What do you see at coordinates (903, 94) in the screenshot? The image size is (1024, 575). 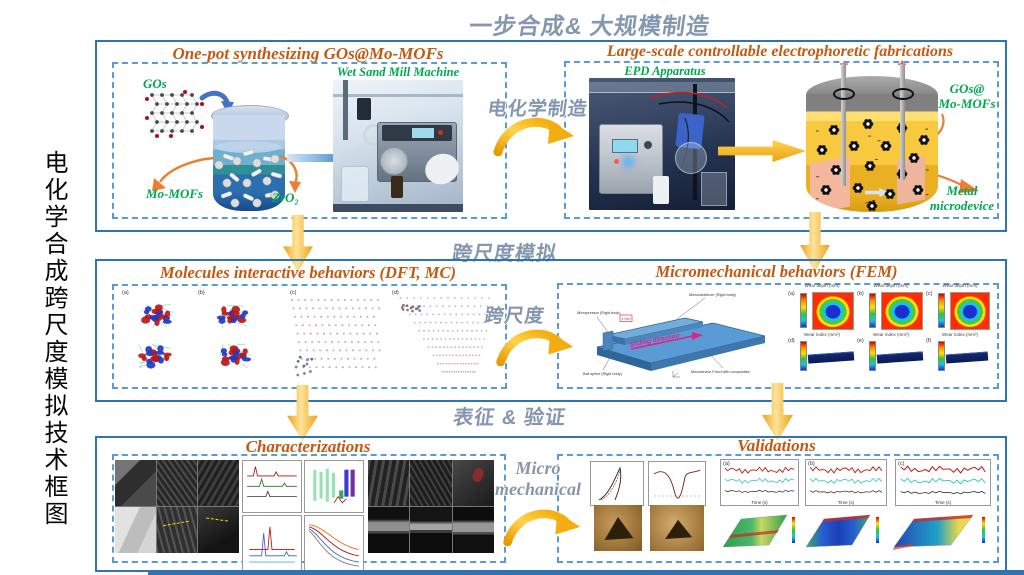 I see `hole-right` at bounding box center [903, 94].